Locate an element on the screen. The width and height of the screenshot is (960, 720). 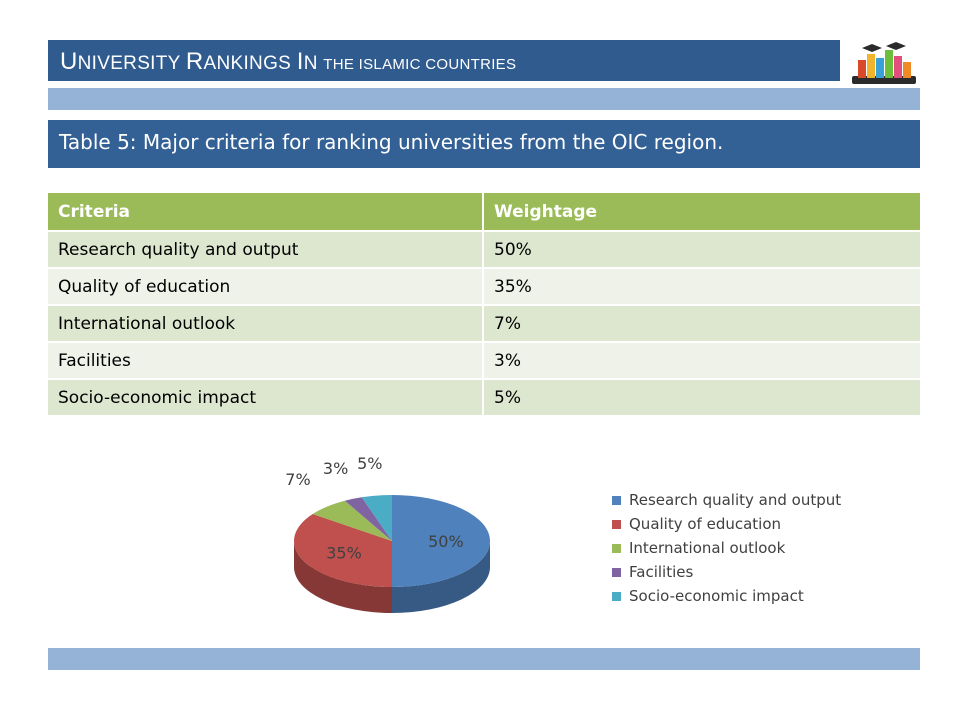
column-header-criteria: Criteria is located at coordinates (266, 212).